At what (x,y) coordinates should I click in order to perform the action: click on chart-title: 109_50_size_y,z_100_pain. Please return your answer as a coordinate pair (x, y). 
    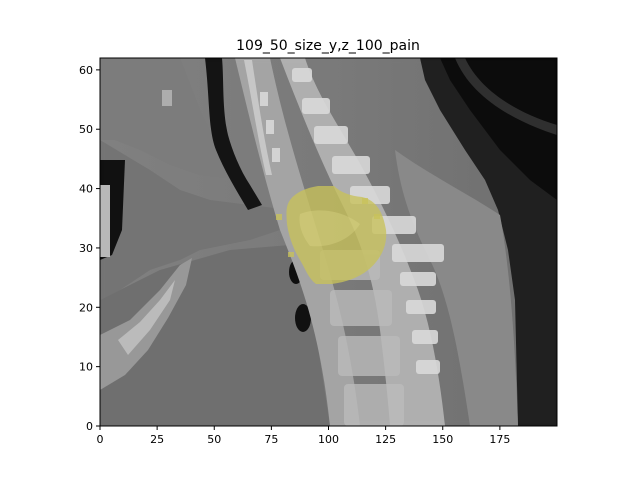
    Looking at the image, I should click on (328, 46).